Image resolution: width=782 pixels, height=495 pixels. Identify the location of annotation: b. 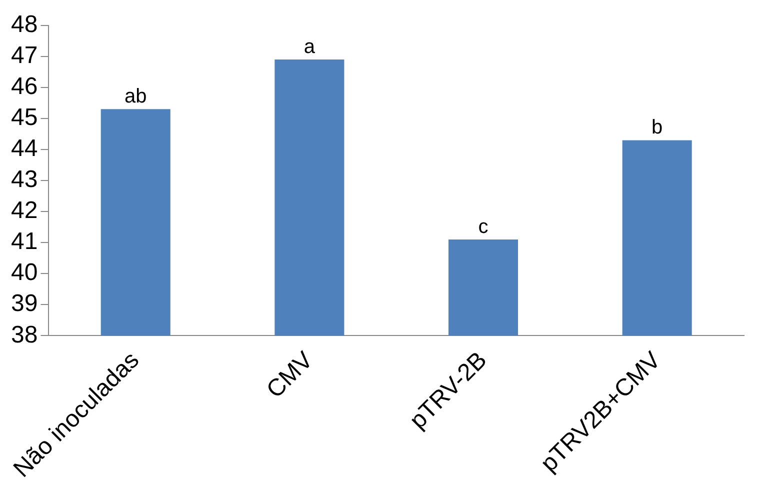
(657, 127).